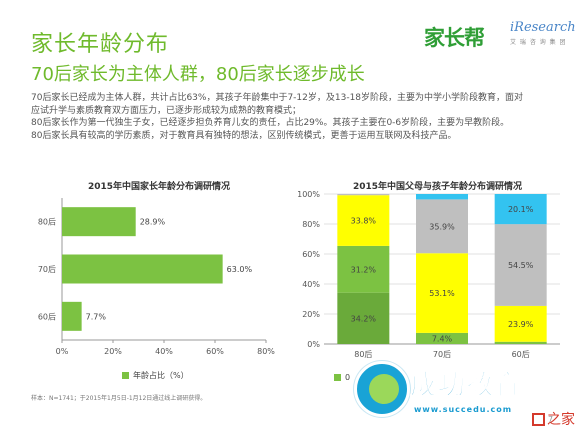 The height and width of the screenshot is (435, 580). I want to click on site-logo-icon, so click(538, 419).